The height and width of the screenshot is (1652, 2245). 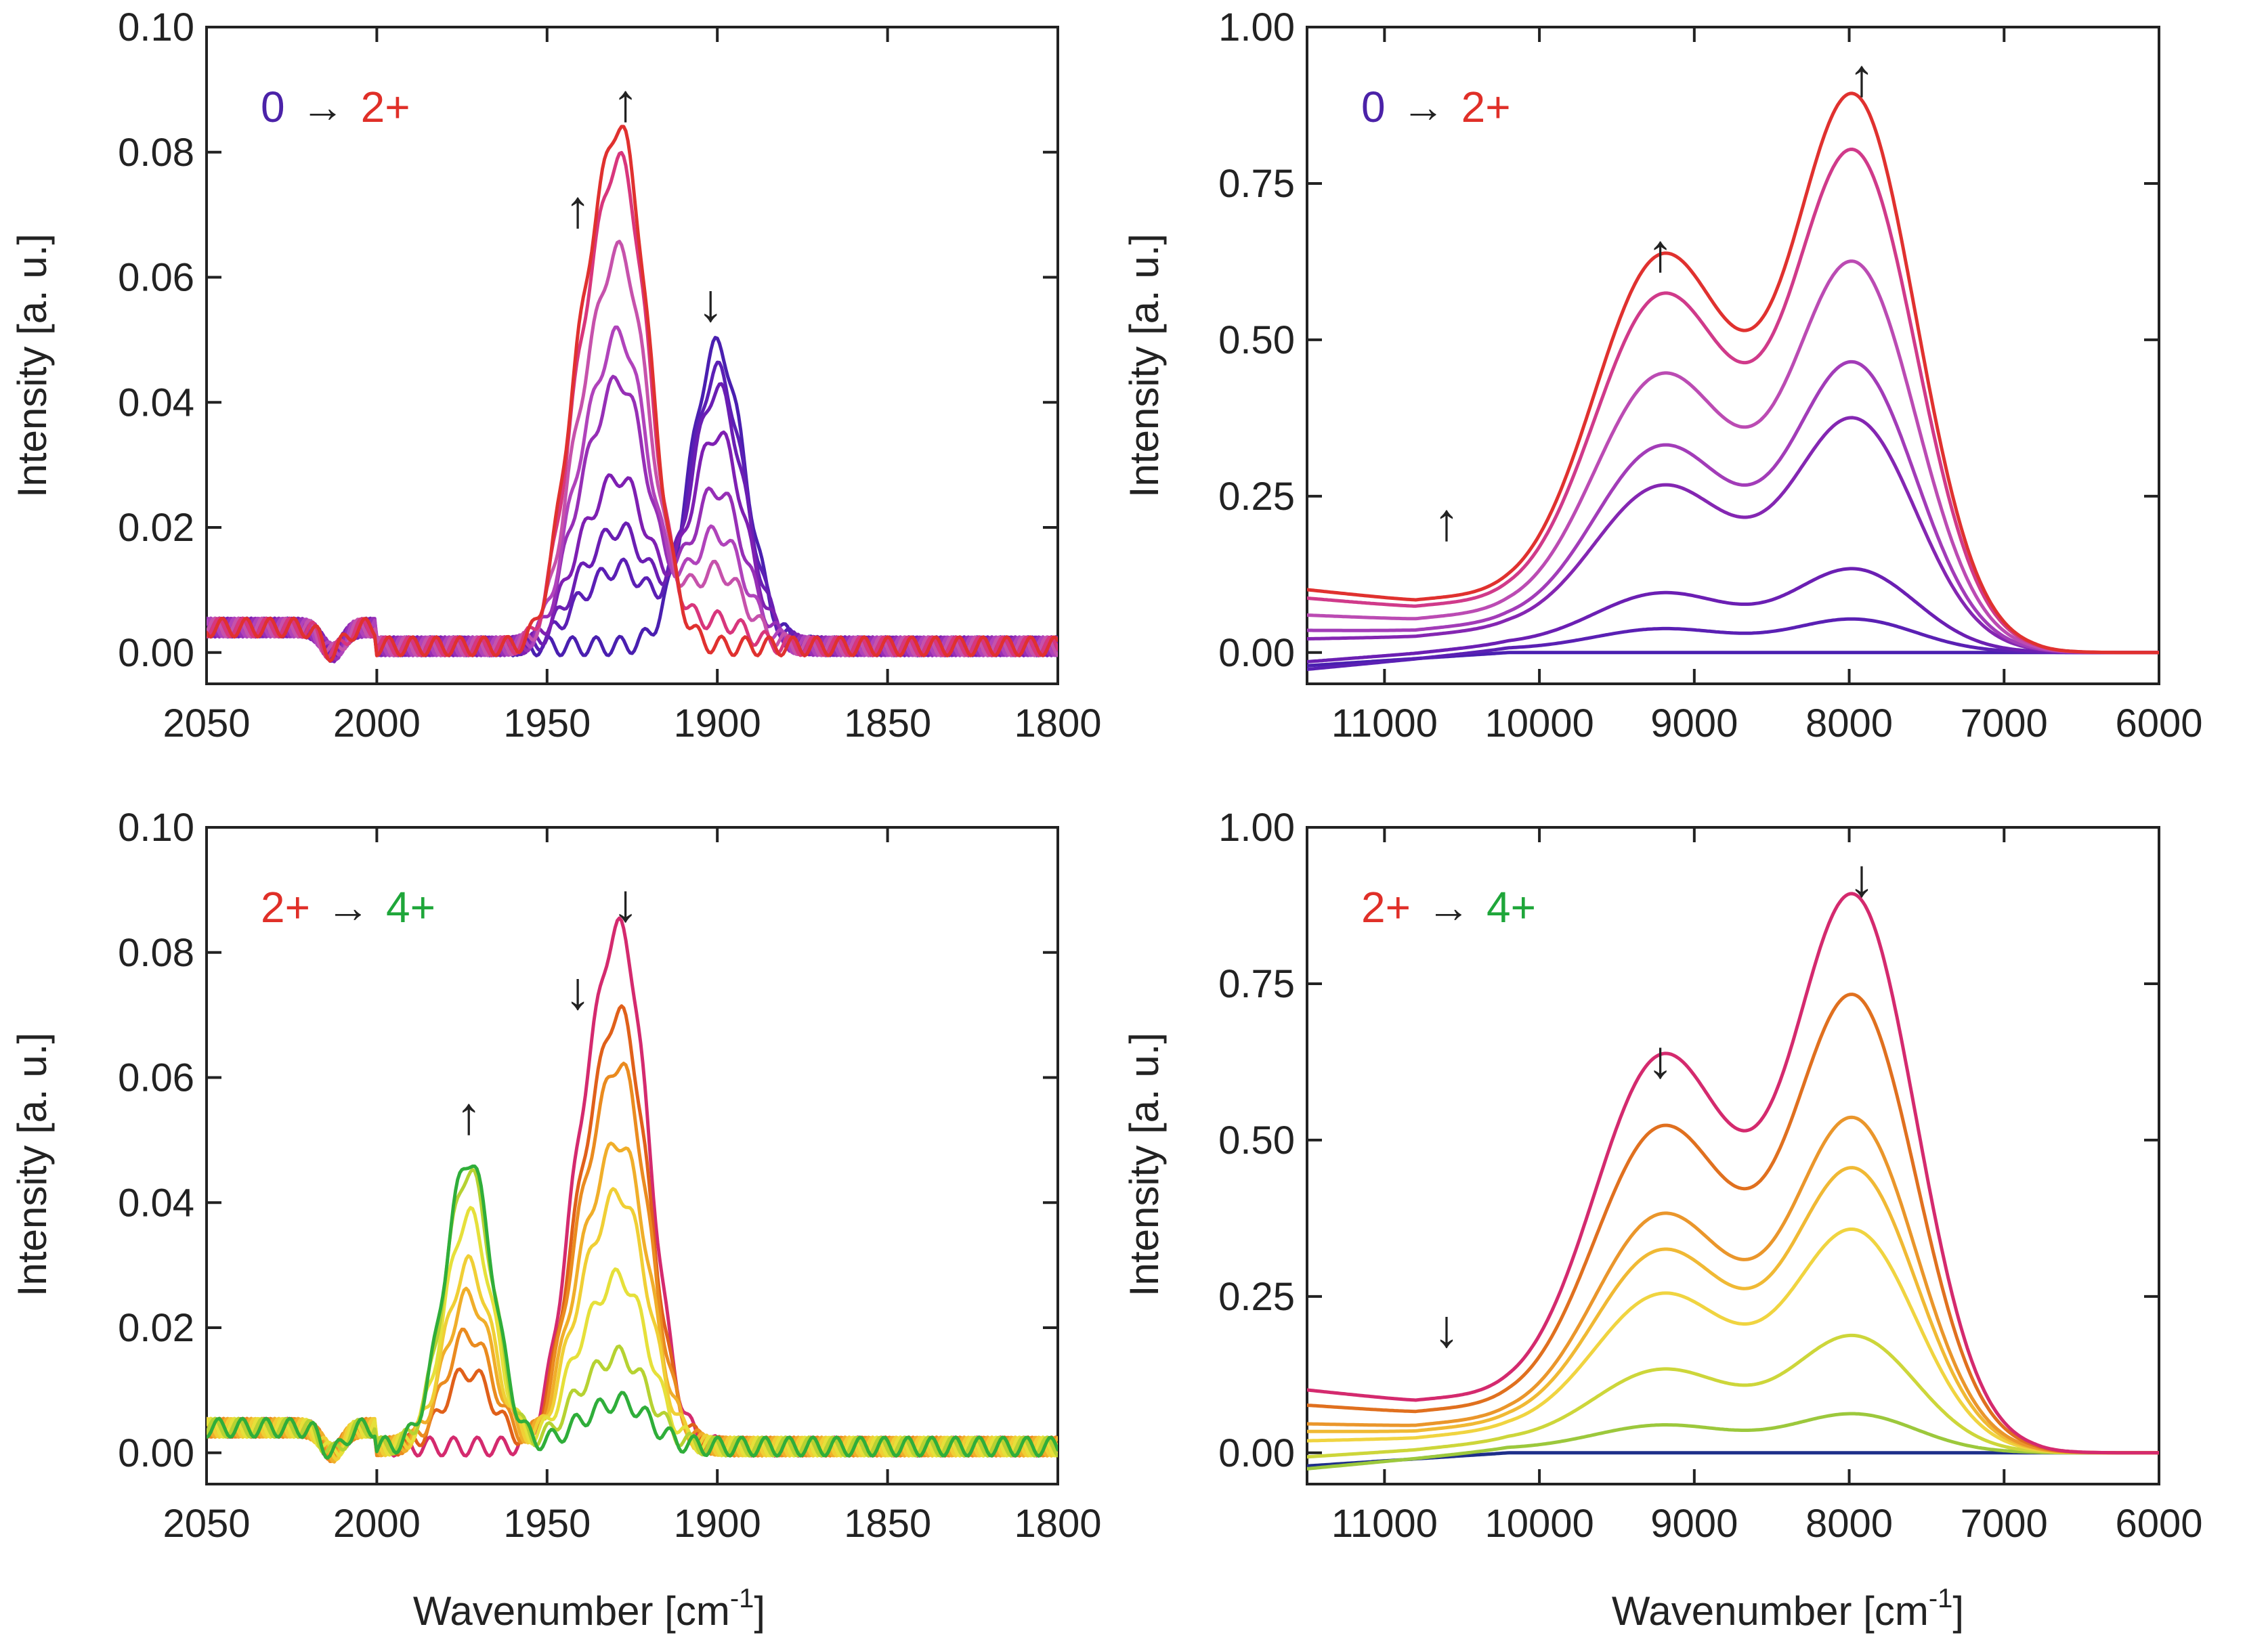 What do you see at coordinates (1386, 908) in the screenshot?
I see `legend-from: 2+` at bounding box center [1386, 908].